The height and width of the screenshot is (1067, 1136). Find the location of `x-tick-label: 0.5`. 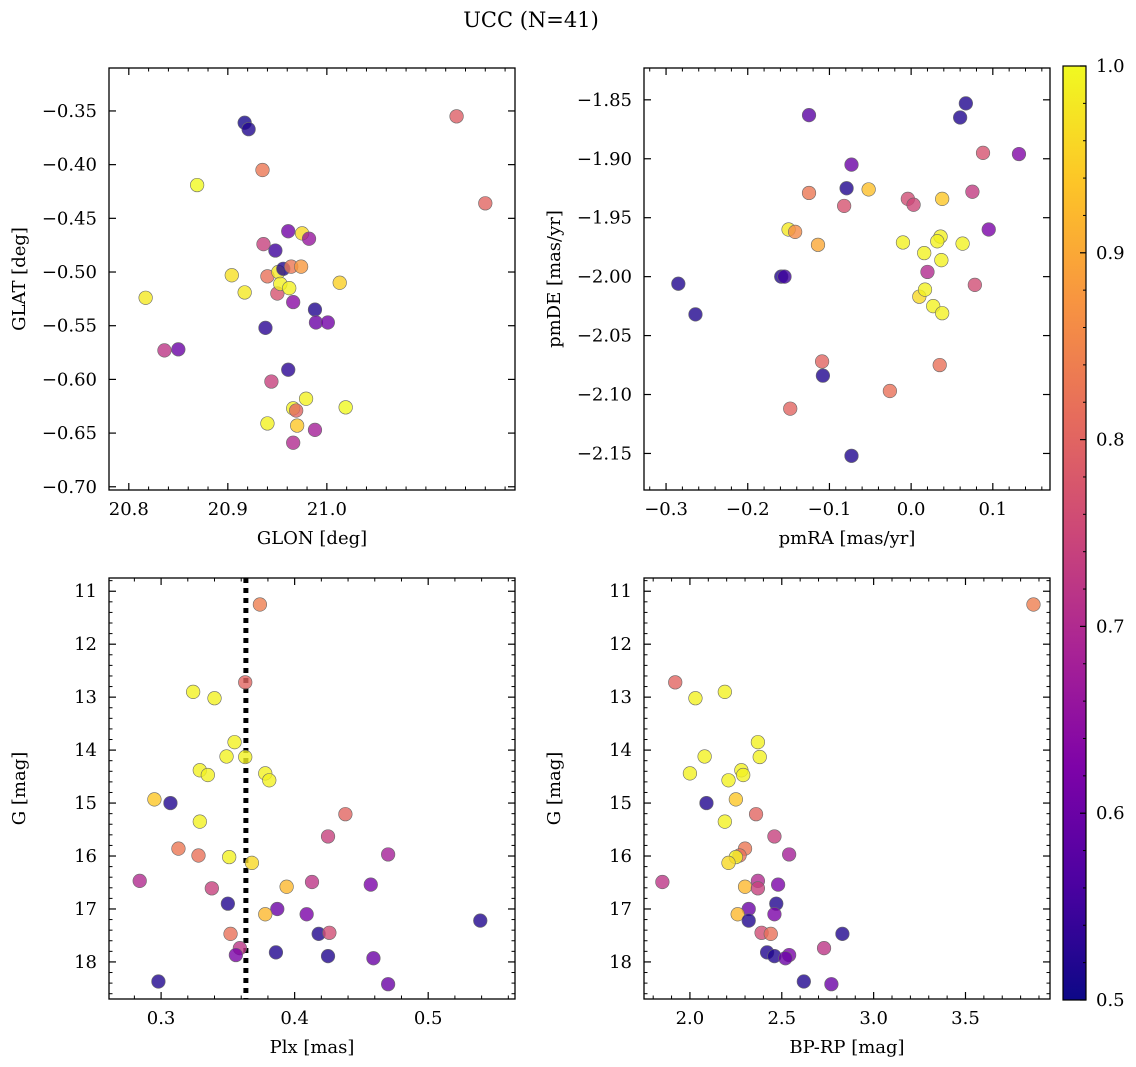

x-tick-label: 0.5 is located at coordinates (428, 1018).